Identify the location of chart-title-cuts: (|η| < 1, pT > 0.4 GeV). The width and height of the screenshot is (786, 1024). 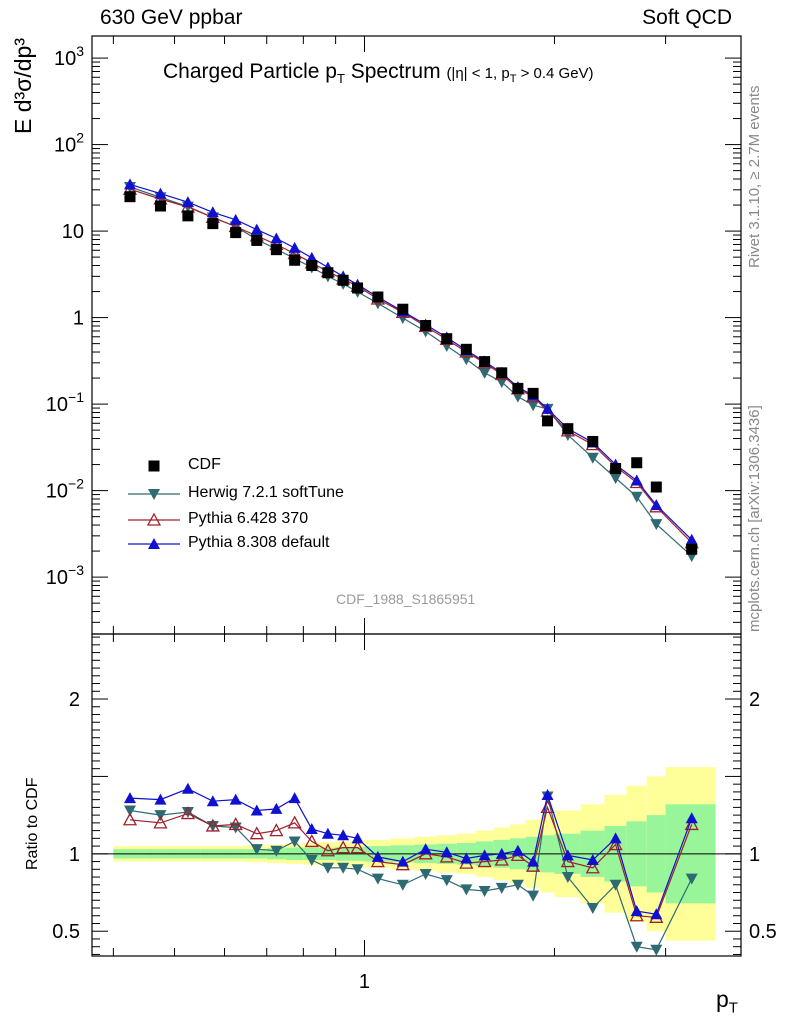
(519, 75).